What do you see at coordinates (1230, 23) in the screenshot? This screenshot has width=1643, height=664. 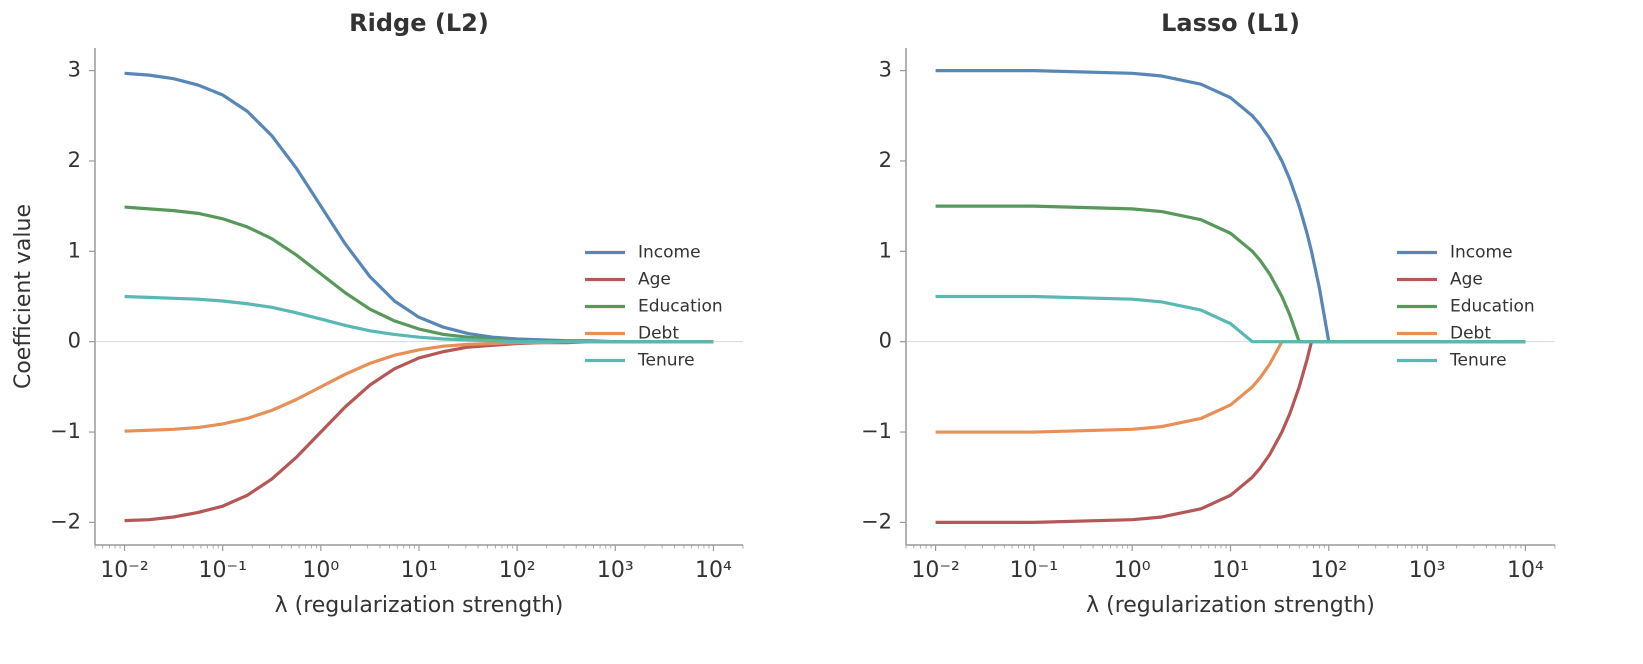 I see `chart-title: Lasso (L1)` at bounding box center [1230, 23].